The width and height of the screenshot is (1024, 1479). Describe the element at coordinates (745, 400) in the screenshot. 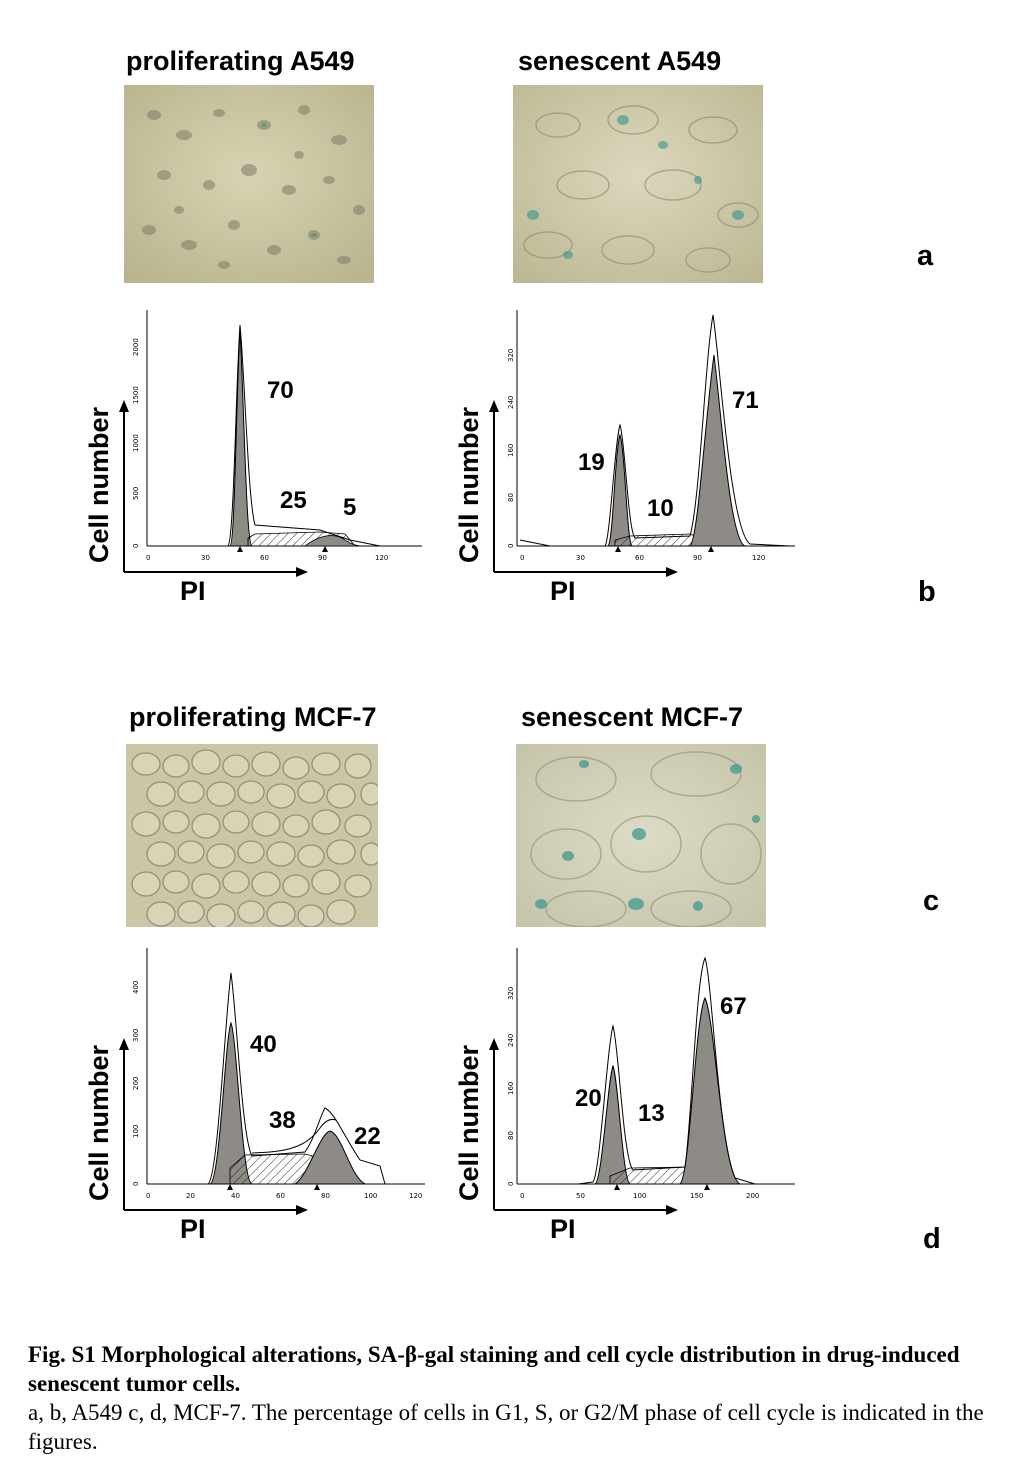

I see `pct-g2m: 71` at that location.